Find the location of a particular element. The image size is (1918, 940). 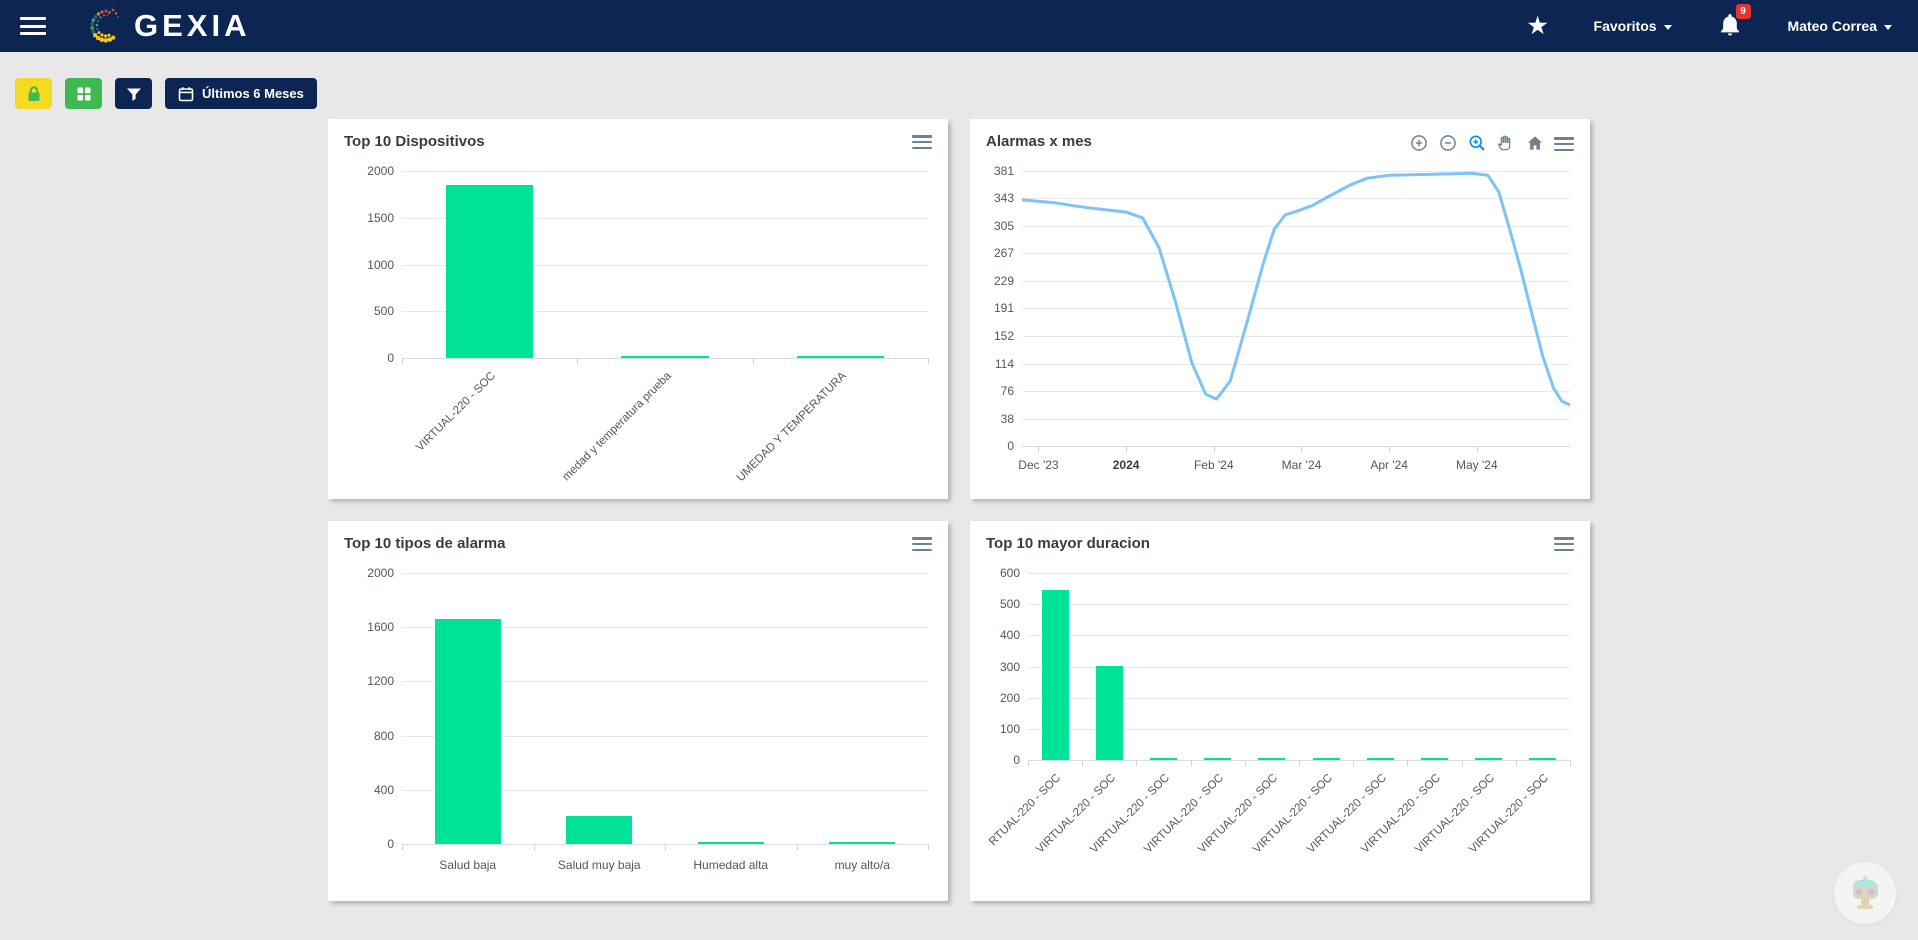

x-axis-label-text: medad y temperatura prueba is located at coordinates (617, 427).